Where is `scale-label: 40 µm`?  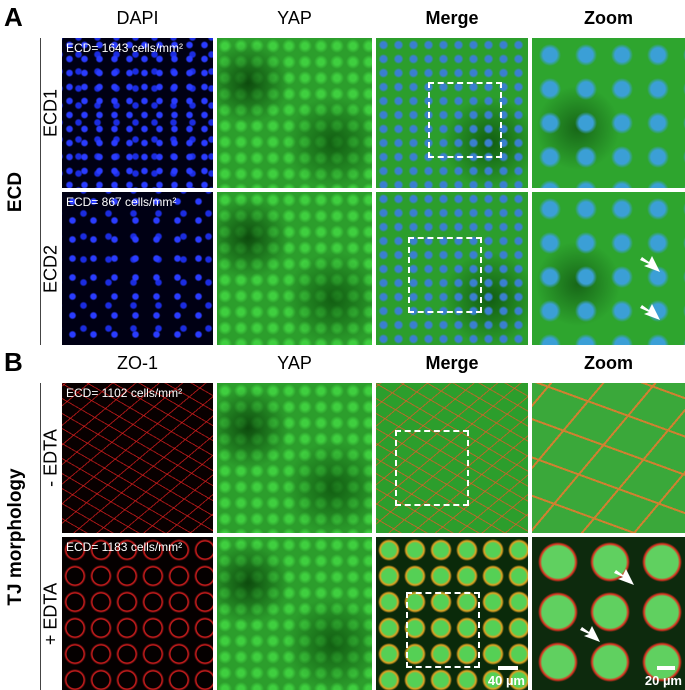
scale-label: 40 µm is located at coordinates (506, 680).